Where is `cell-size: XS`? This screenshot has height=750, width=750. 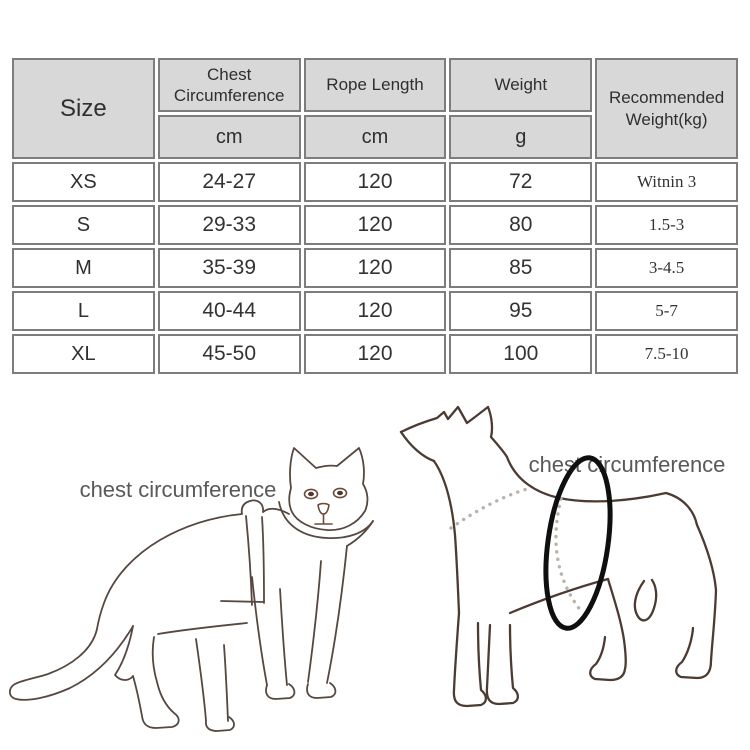 cell-size: XS is located at coordinates (83, 182).